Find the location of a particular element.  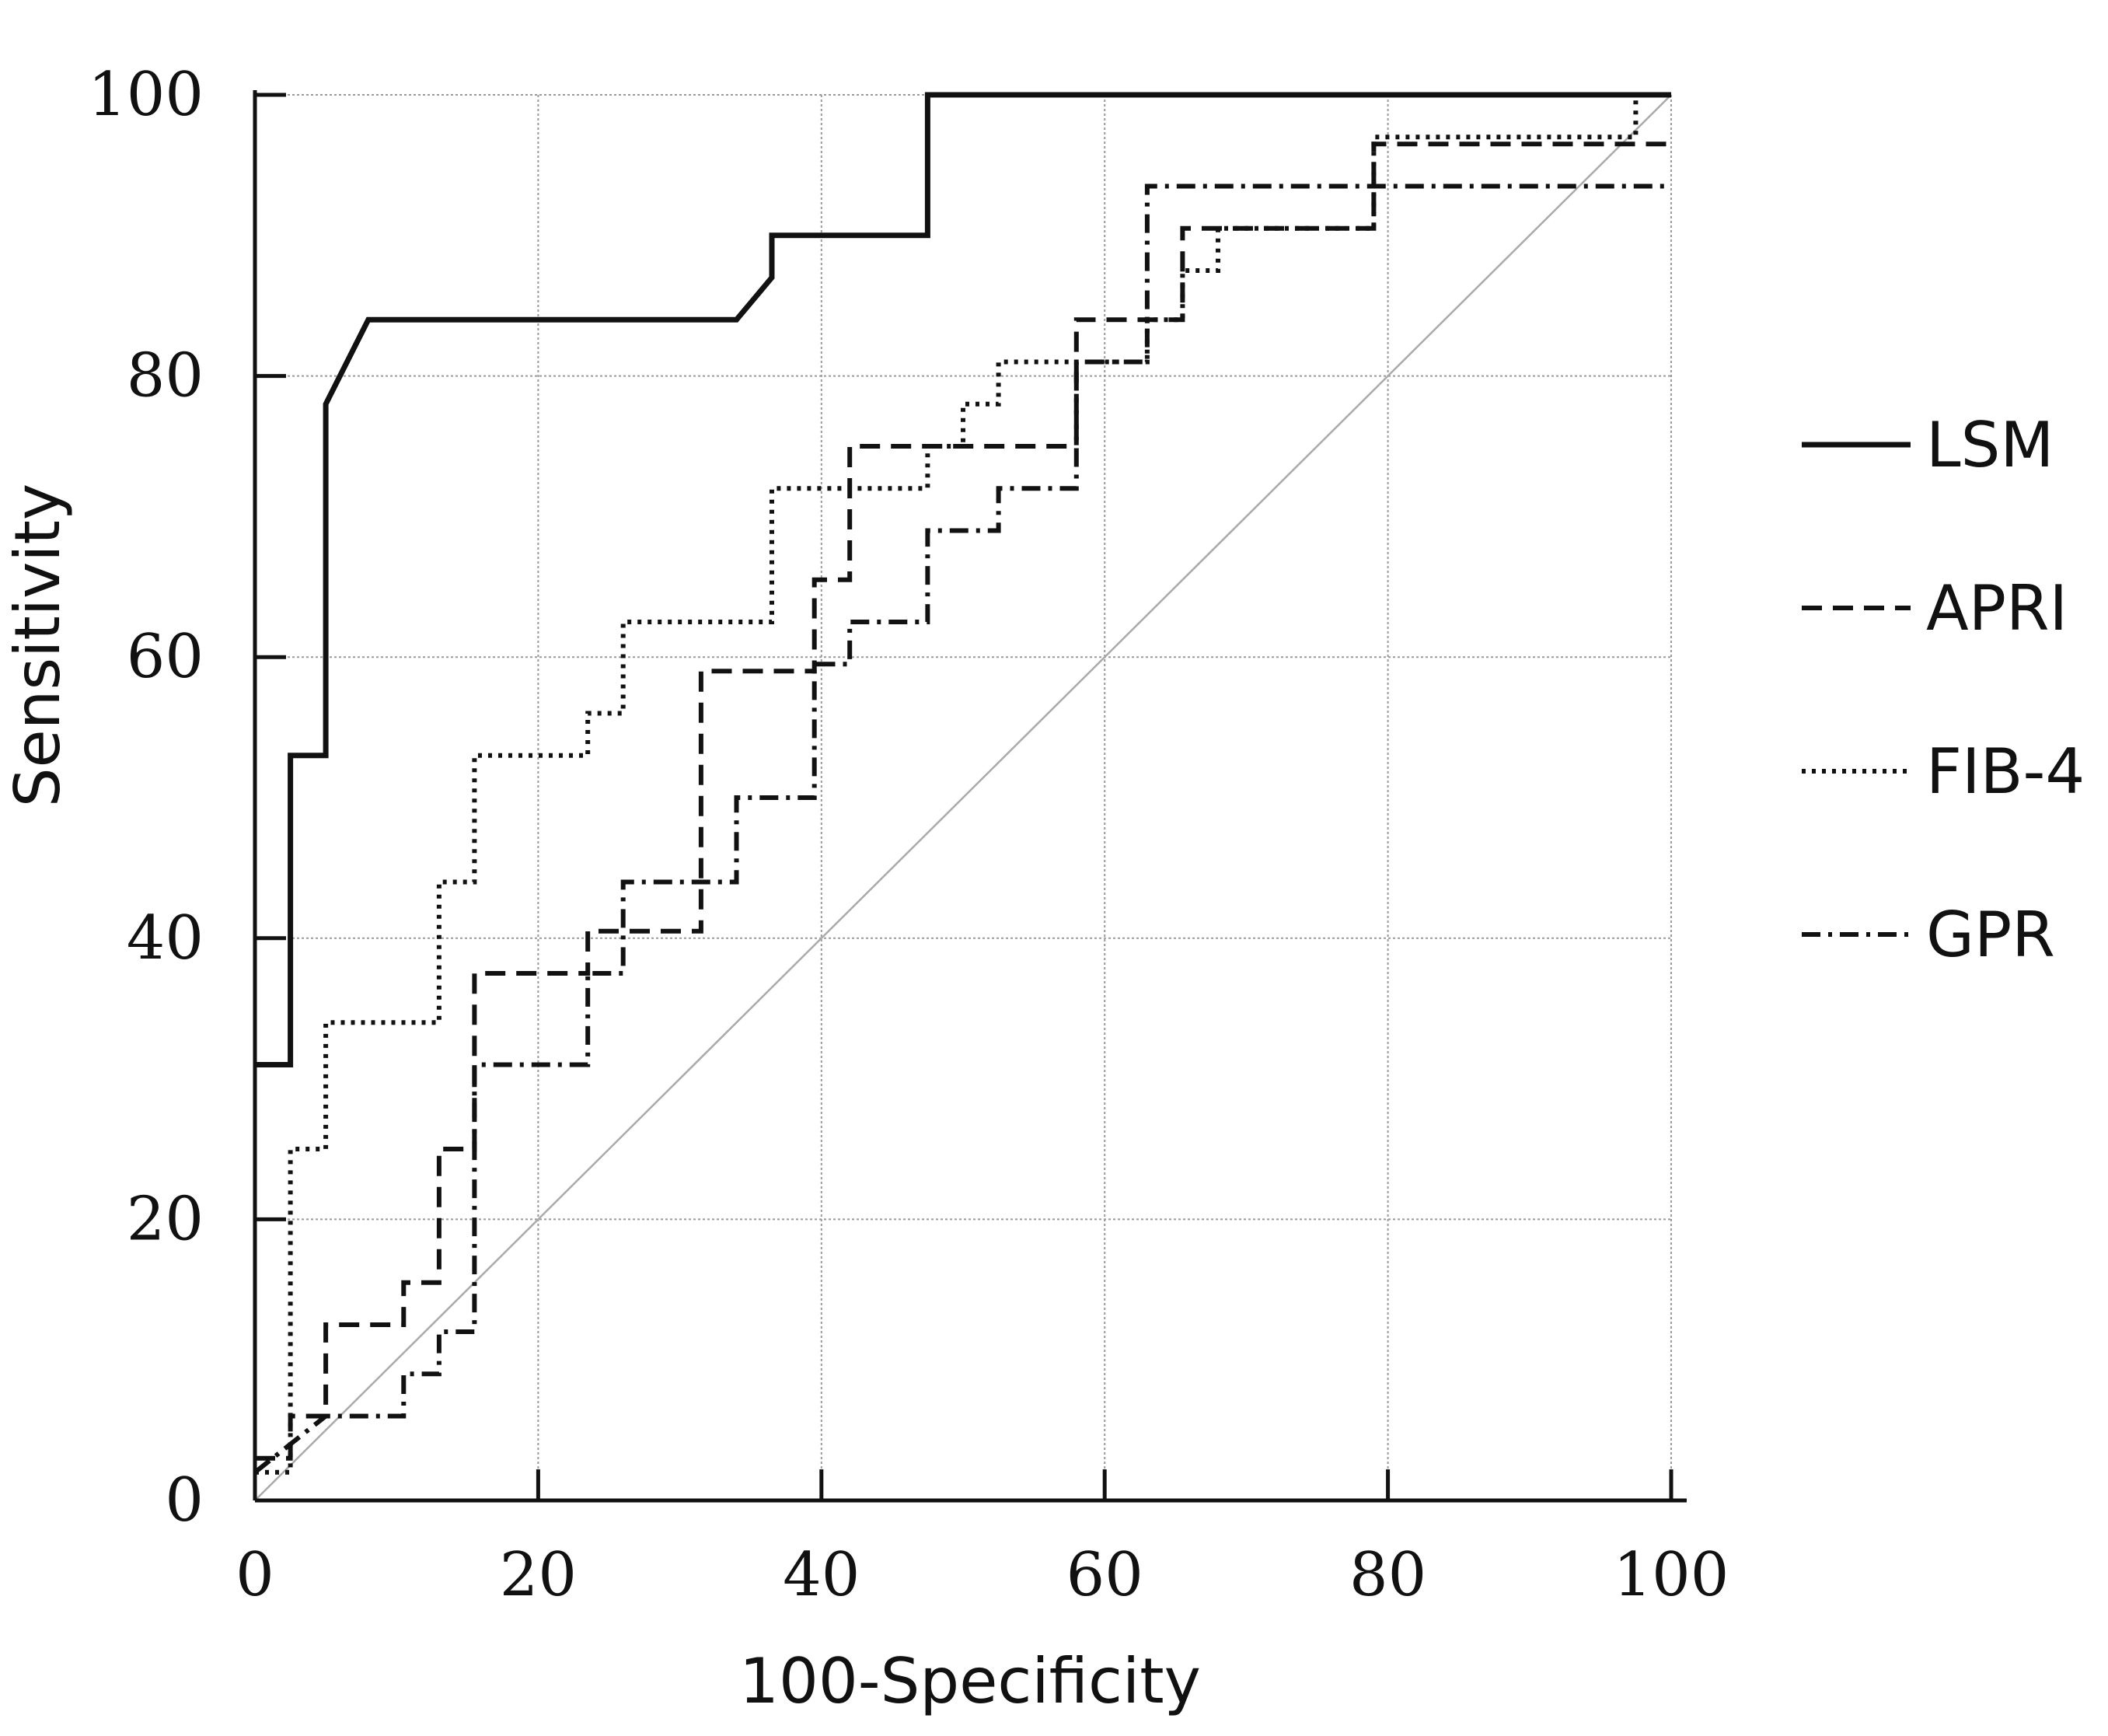

legend-label: GPR is located at coordinates (1991, 935).